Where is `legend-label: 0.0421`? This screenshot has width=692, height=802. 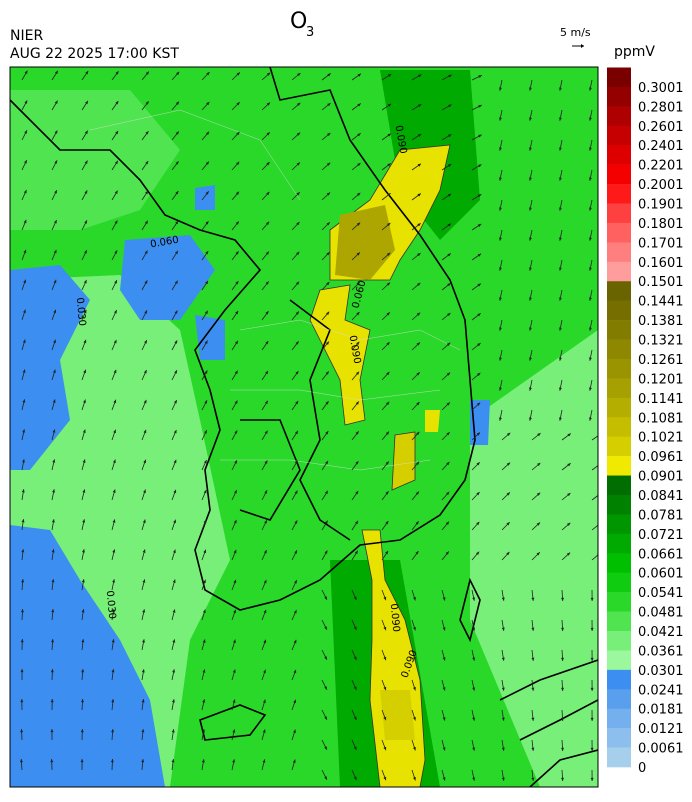
legend-label: 0.0421 is located at coordinates (661, 632).